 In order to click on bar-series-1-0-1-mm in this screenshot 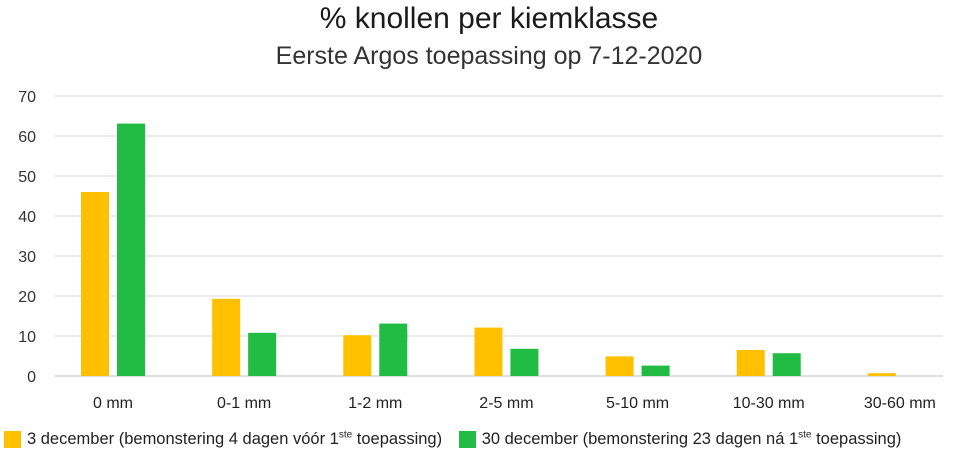, I will do `click(226, 337)`.